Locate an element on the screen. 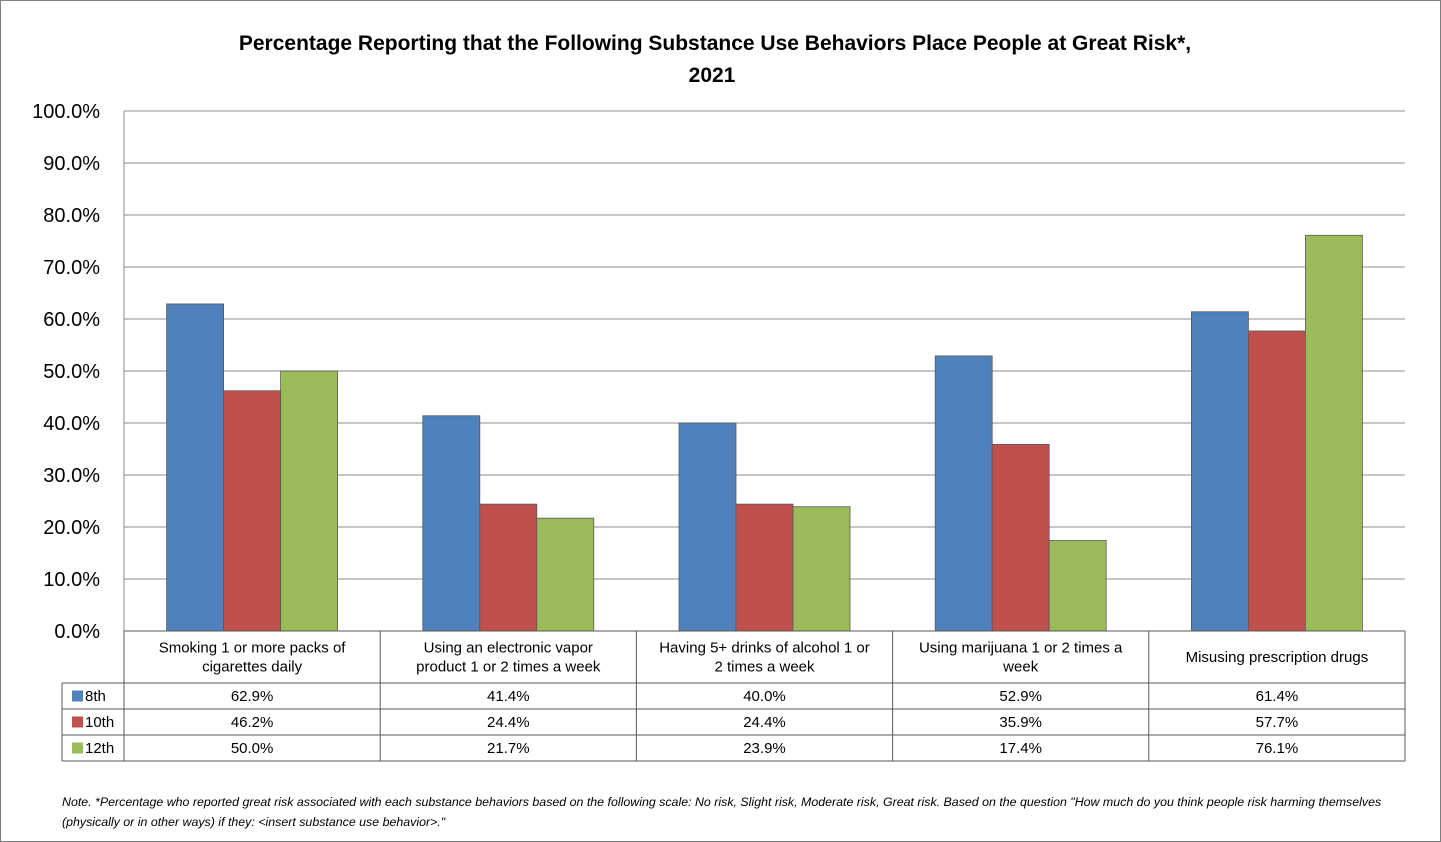 Image resolution: width=1441 pixels, height=842 pixels. data-label: 40.0% is located at coordinates (764, 696).